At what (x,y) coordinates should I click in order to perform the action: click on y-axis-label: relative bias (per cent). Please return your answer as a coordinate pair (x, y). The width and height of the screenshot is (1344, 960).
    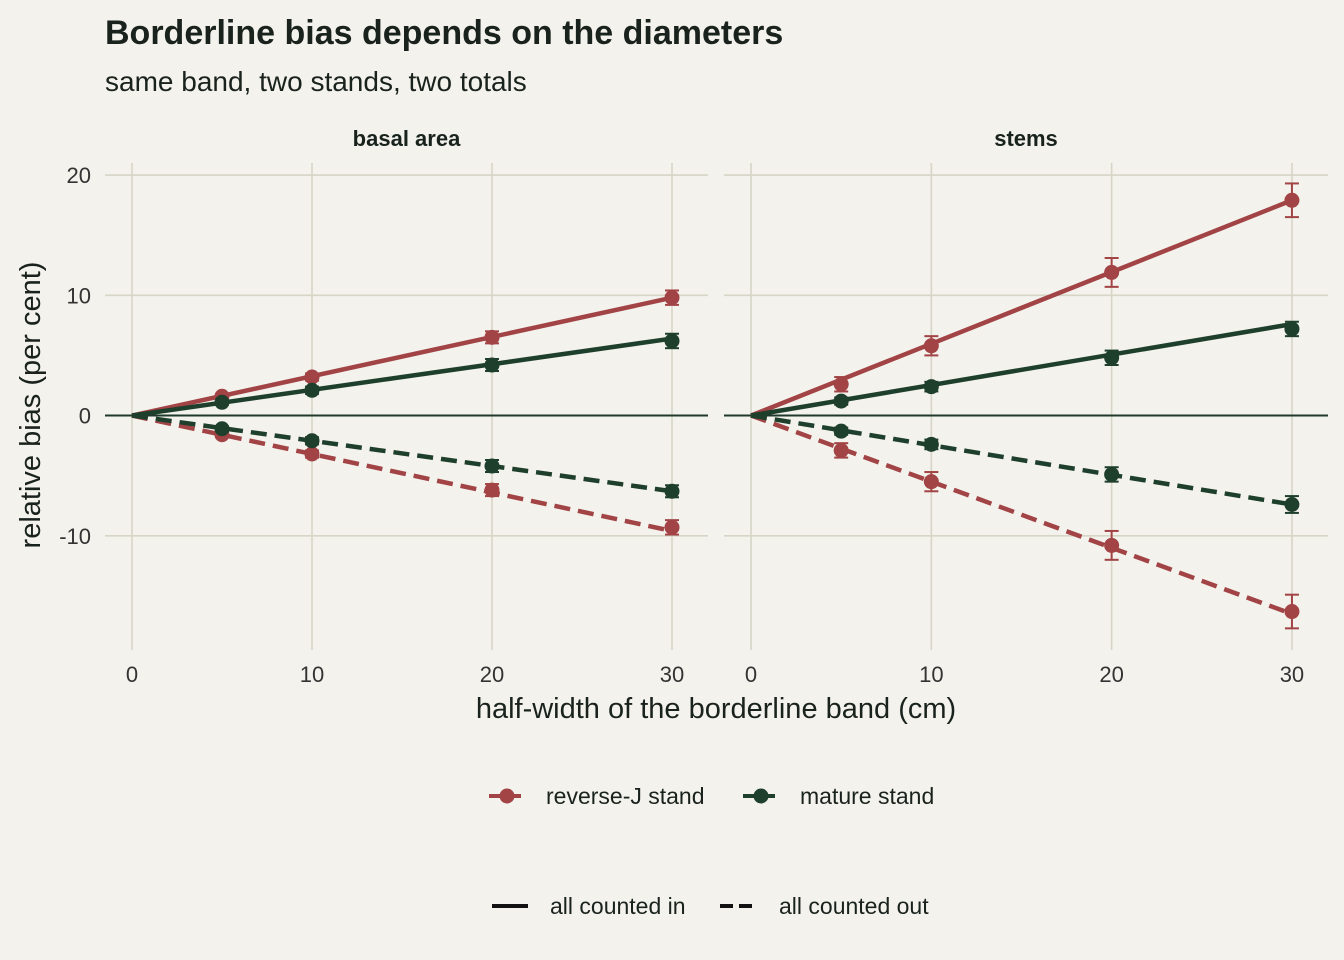
    Looking at the image, I should click on (31, 405).